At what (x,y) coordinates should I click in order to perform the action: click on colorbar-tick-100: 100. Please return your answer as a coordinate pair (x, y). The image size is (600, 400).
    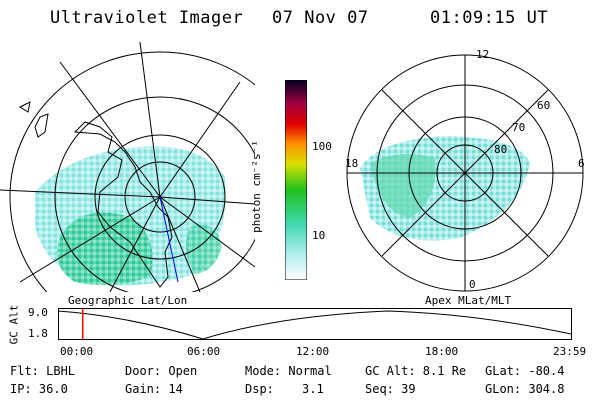
    Looking at the image, I should click on (322, 146).